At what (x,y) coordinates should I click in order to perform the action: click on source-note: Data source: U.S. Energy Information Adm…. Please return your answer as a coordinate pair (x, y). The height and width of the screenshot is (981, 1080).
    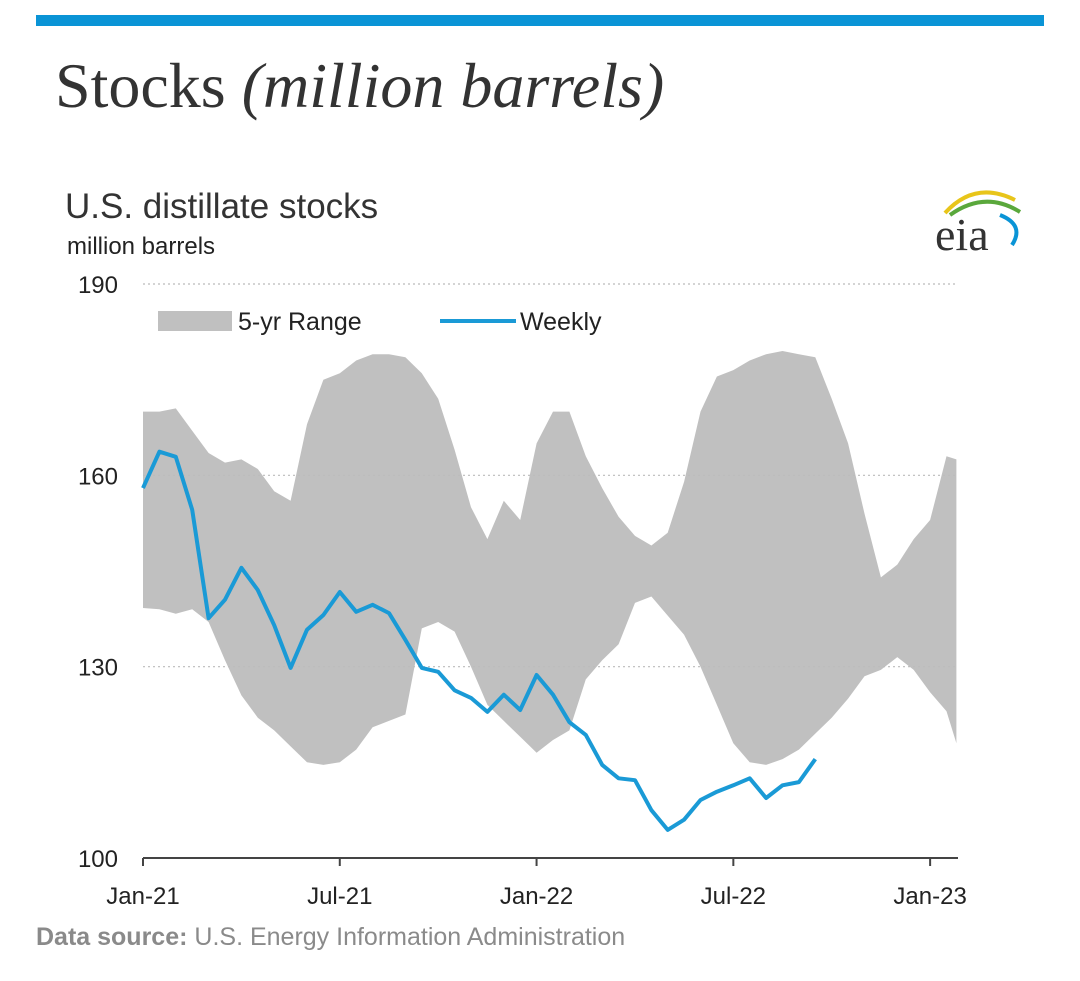
    Looking at the image, I should click on (330, 937).